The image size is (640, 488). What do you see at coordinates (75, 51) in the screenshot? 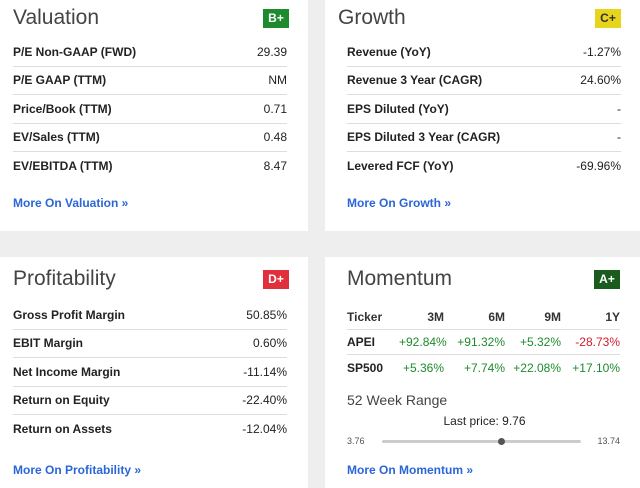
I see `metric-label: P/E Non-GAAP (FWD)` at bounding box center [75, 51].